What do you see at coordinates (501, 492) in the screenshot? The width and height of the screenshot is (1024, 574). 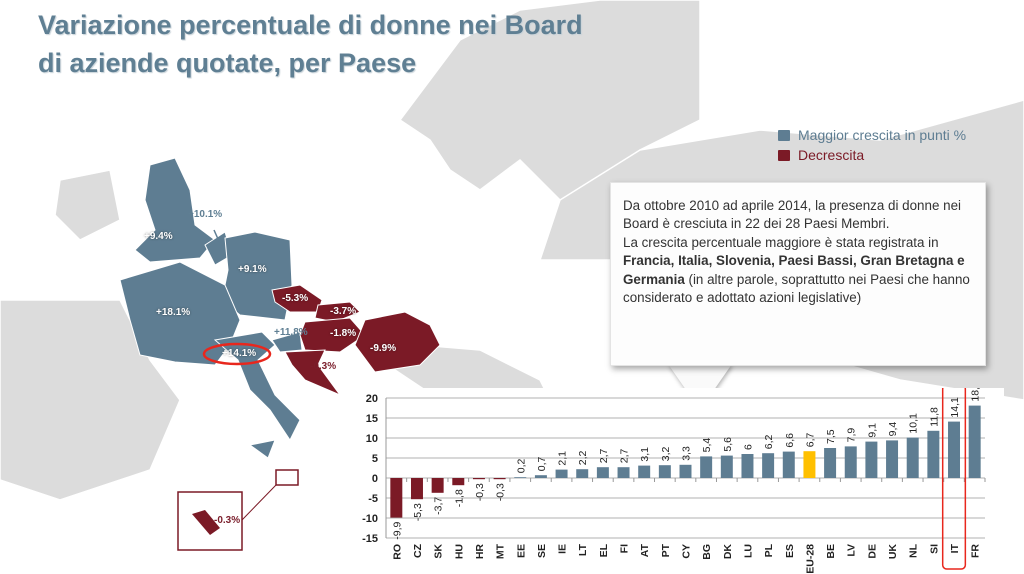 I see `data-label: -0,3` at bounding box center [501, 492].